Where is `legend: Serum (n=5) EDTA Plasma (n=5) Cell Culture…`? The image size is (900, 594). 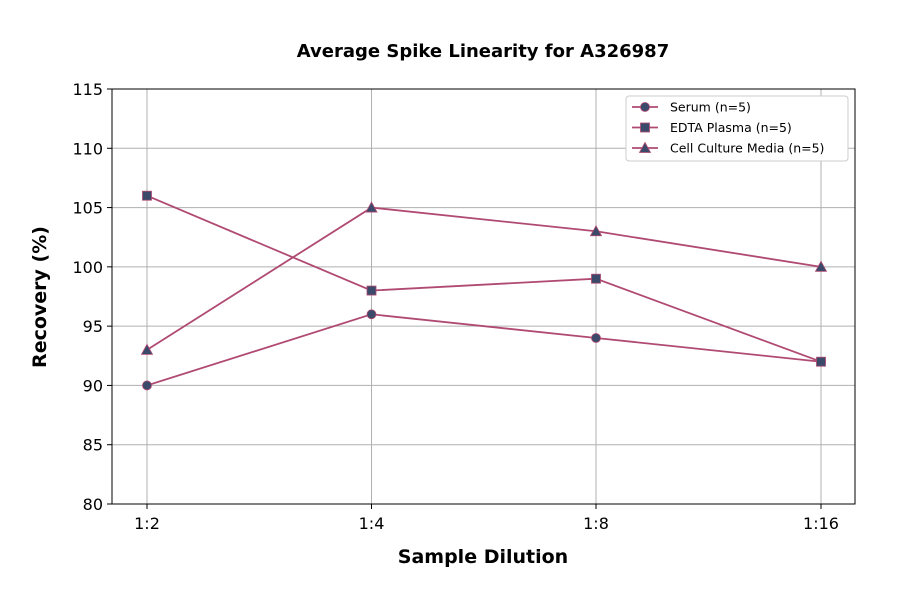 legend: Serum (n=5) EDTA Plasma (n=5) Cell Culture… is located at coordinates (737, 128).